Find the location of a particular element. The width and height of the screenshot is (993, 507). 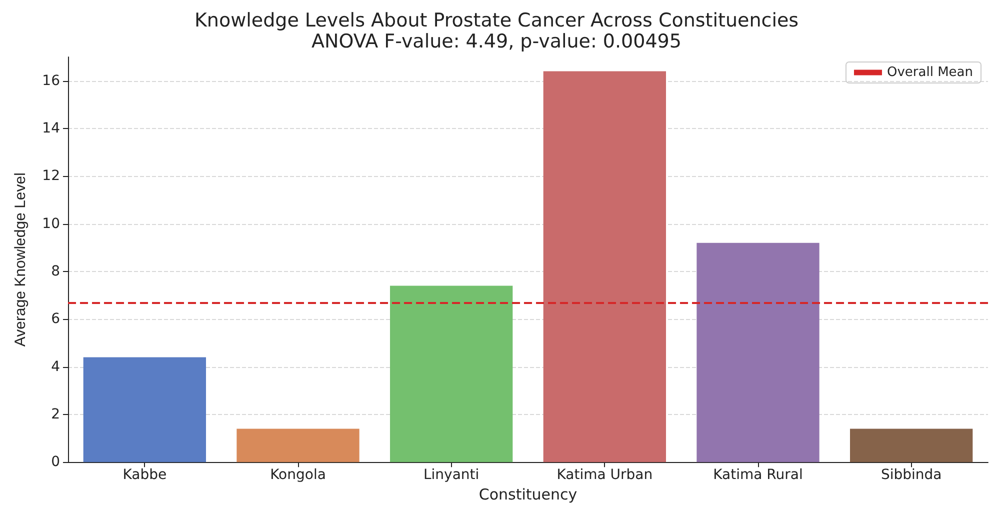

x-tick-label: Katima Urban is located at coordinates (604, 475).